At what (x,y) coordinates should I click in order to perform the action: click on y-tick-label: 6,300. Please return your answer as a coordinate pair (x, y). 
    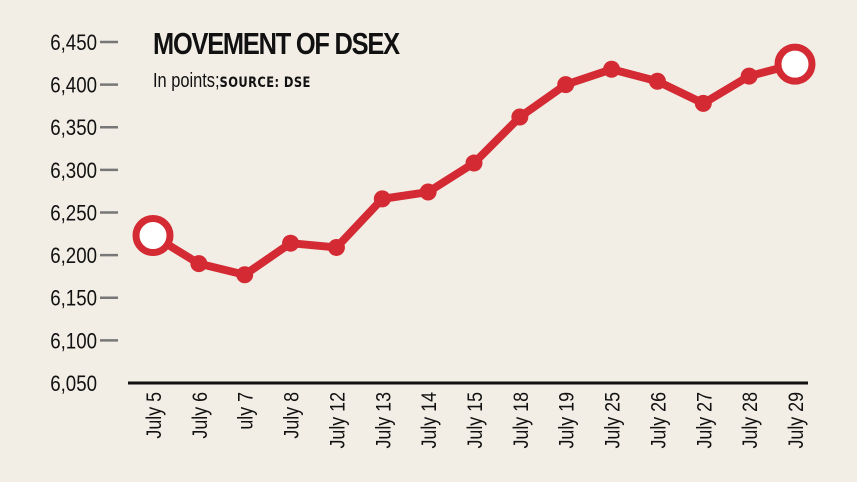
    Looking at the image, I should click on (73, 172).